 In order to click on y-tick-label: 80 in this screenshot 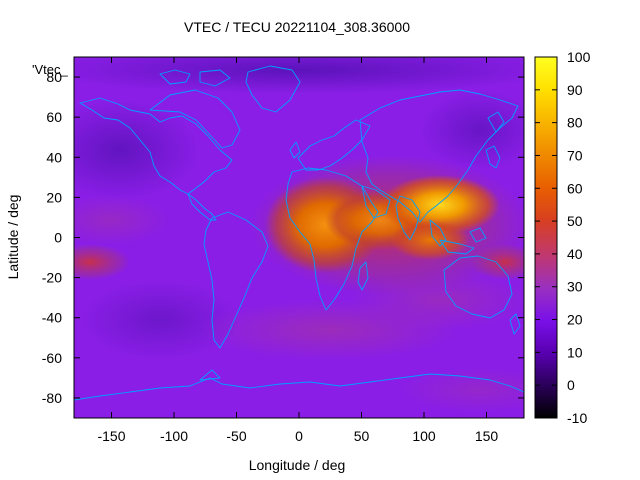, I will do `click(54, 77)`.